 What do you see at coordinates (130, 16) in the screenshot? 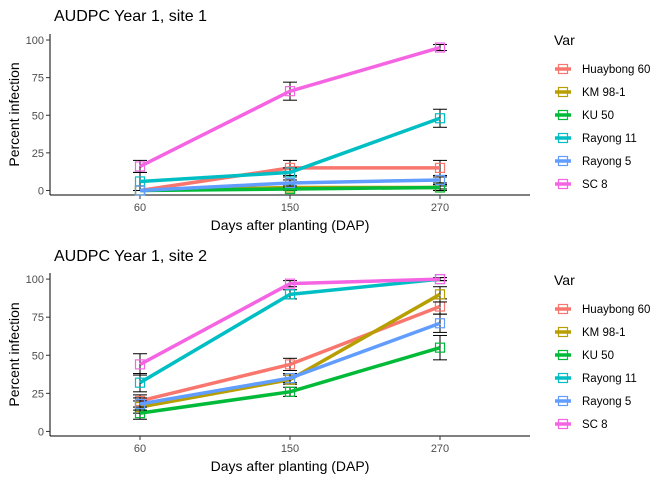
I see `chart-title: AUDPC Year 1, site 1` at bounding box center [130, 16].